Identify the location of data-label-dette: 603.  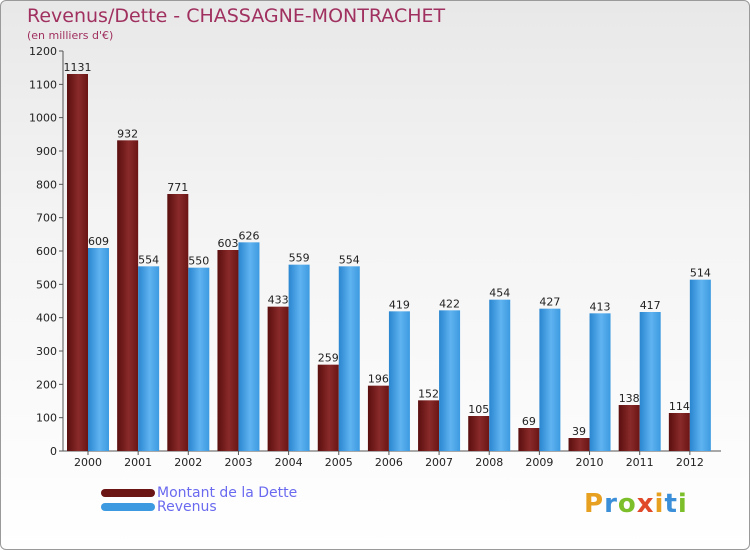
(227, 243).